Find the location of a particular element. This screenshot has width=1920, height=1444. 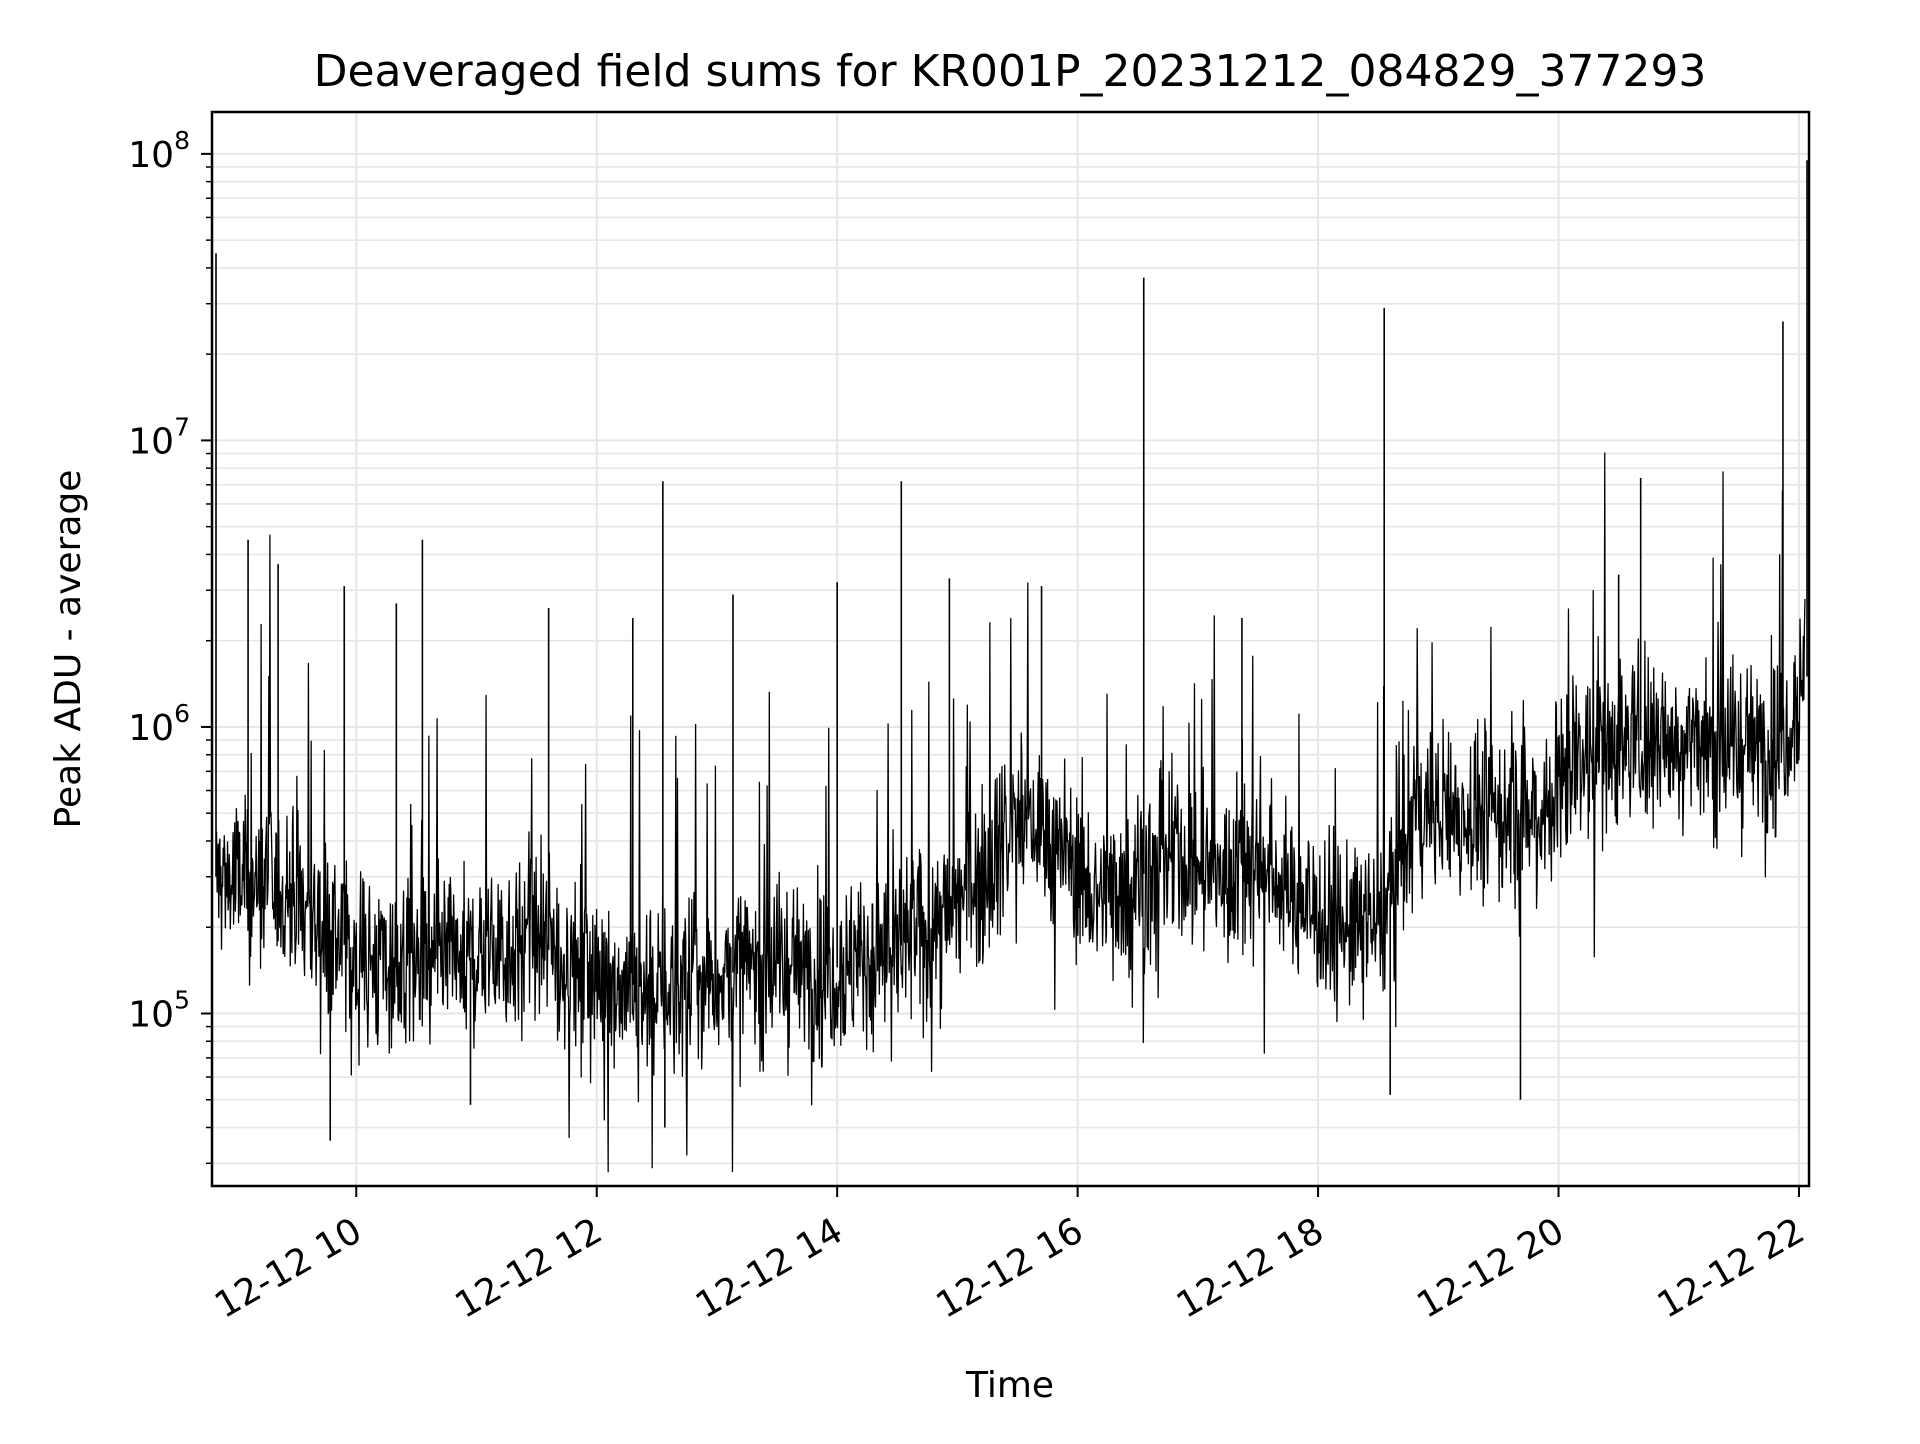

y-axis-label: Peak ADU - average is located at coordinates (68, 649).